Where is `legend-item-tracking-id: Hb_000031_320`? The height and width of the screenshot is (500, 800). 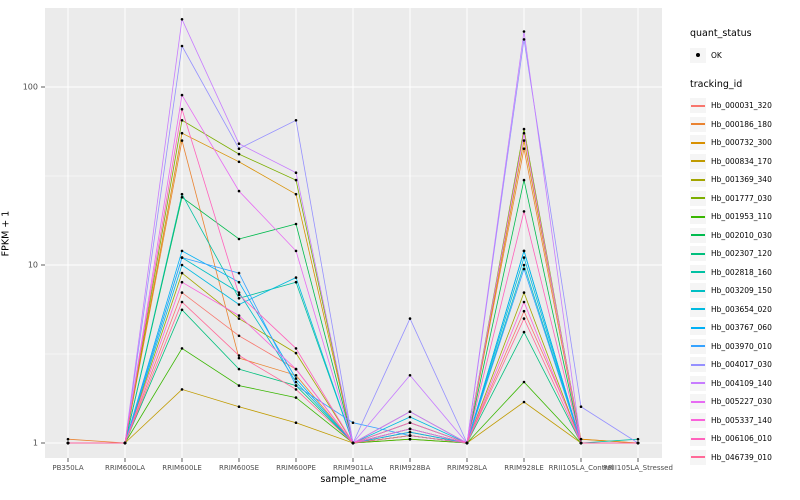 legend-item-tracking-id: Hb_000031_320 is located at coordinates (744, 106).